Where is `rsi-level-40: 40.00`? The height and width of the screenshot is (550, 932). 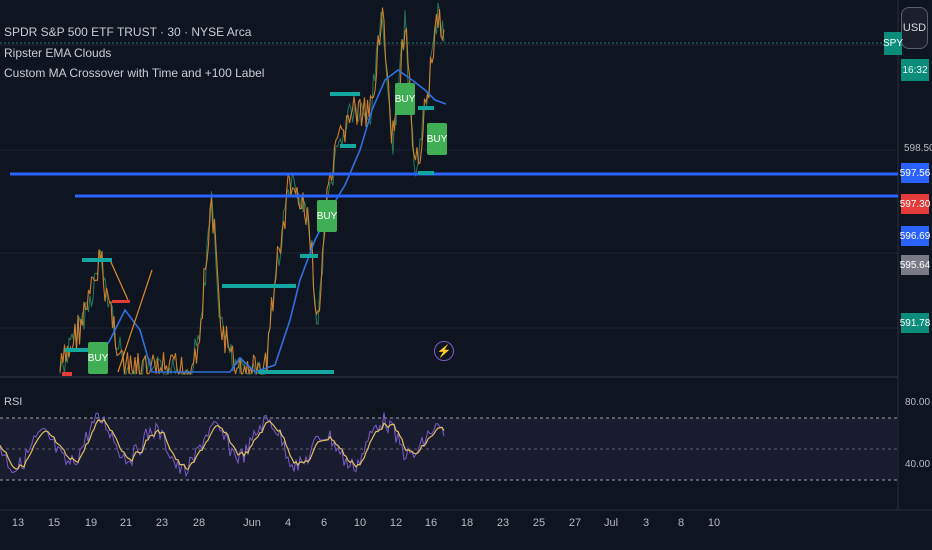
rsi-level-40: 40.00 is located at coordinates (918, 464).